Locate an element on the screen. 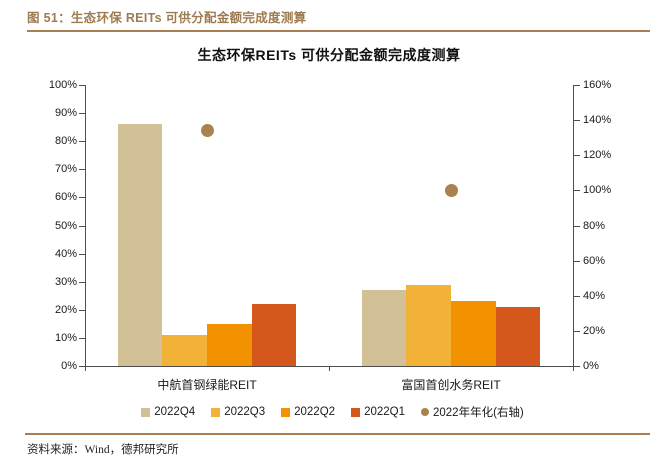  figure-caption: 图 51：生态环保 REITs 可供分配金额完成度测算 is located at coordinates (167, 18).